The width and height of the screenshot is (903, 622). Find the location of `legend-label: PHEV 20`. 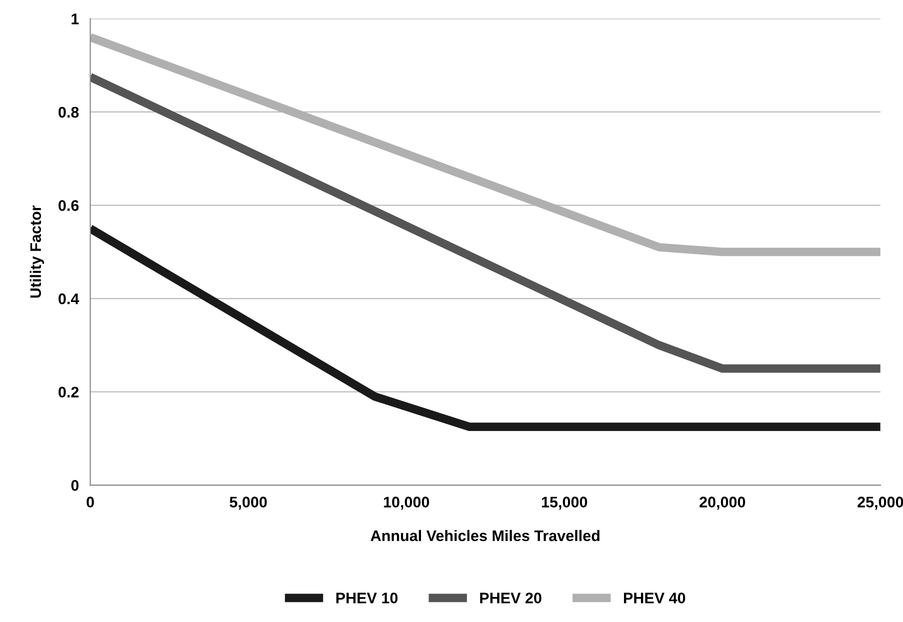

legend-label: PHEV 20 is located at coordinates (511, 598).